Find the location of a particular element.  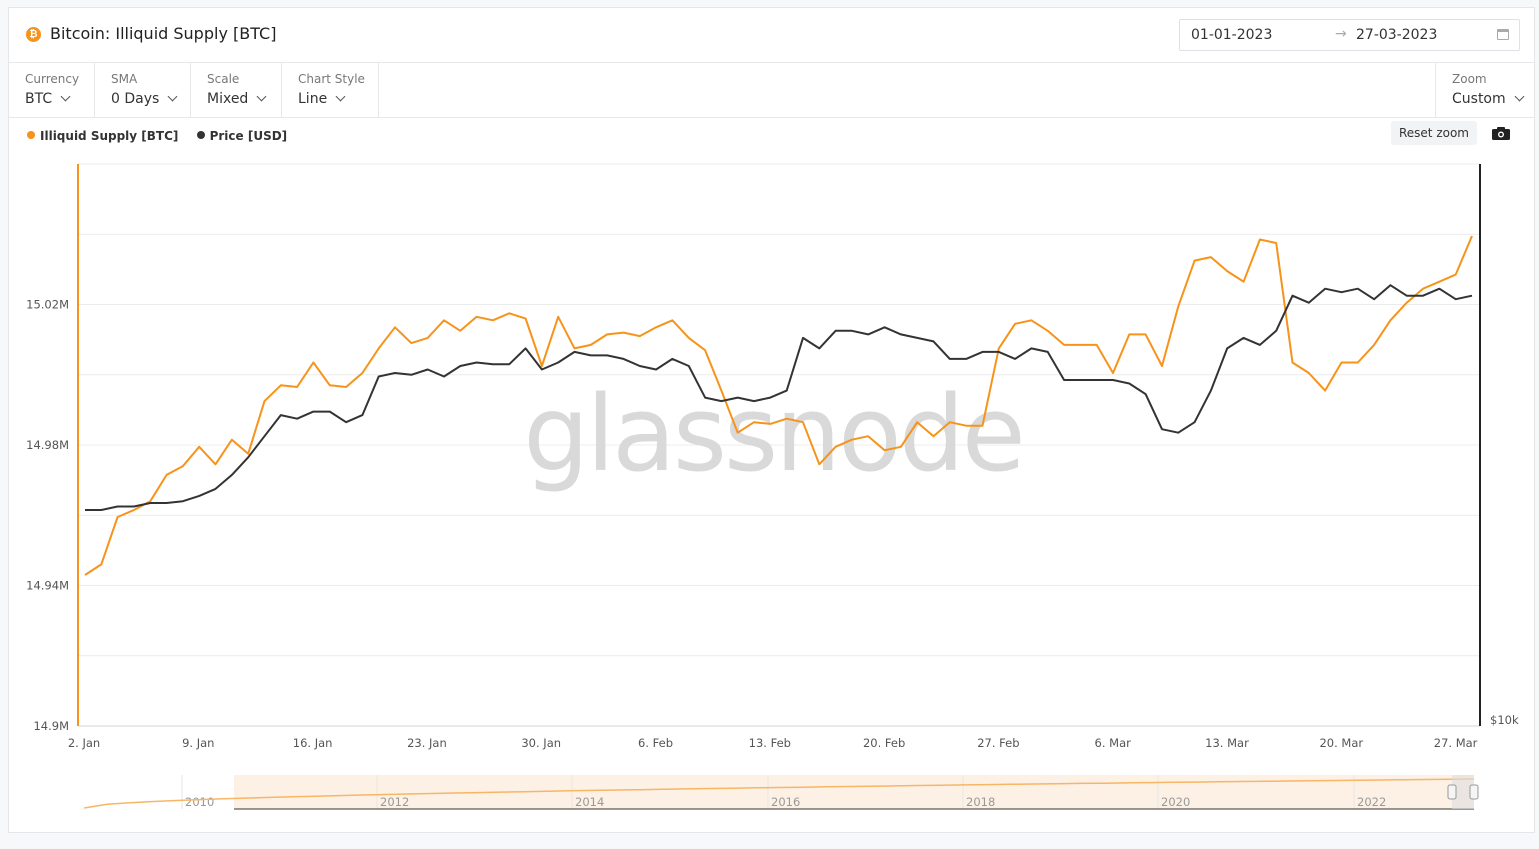

x-tick-label: 2. Jan is located at coordinates (84, 743).